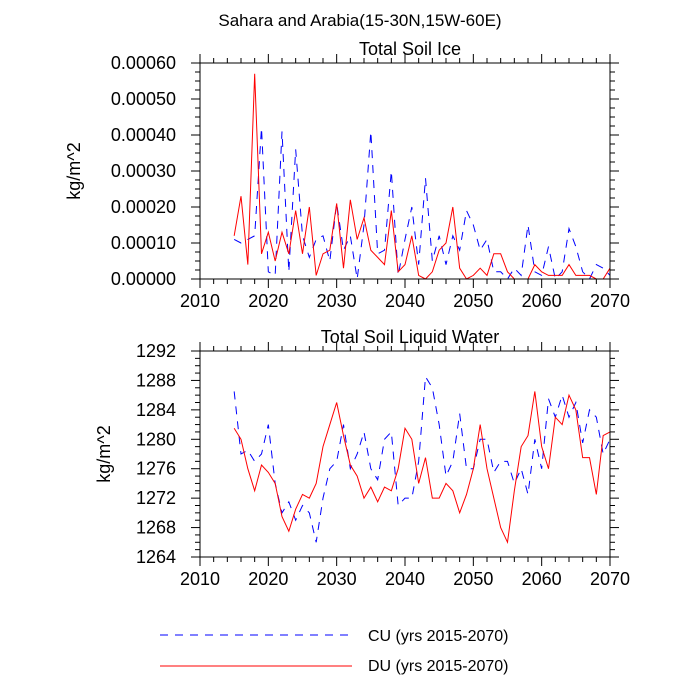  What do you see at coordinates (334, 651) in the screenshot?
I see `legend: CU (yrs 2015-2070) DU (yrs 2015-2070)` at bounding box center [334, 651].